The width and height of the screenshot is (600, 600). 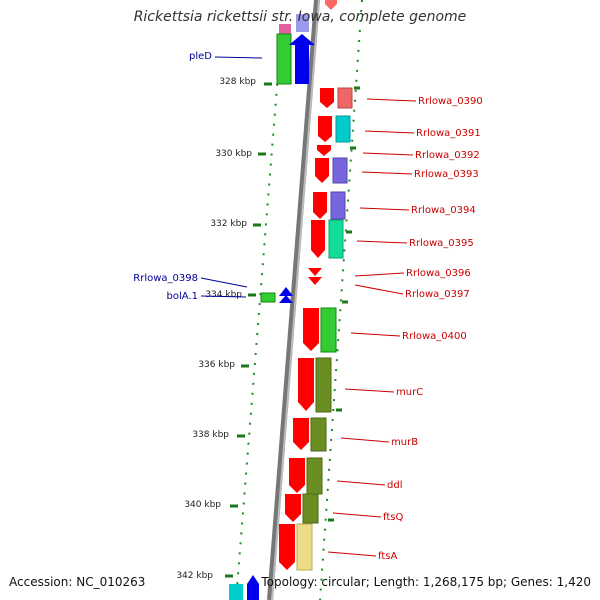 What do you see at coordinates (259, 311) in the screenshot?
I see `gc-track-left` at bounding box center [259, 311].